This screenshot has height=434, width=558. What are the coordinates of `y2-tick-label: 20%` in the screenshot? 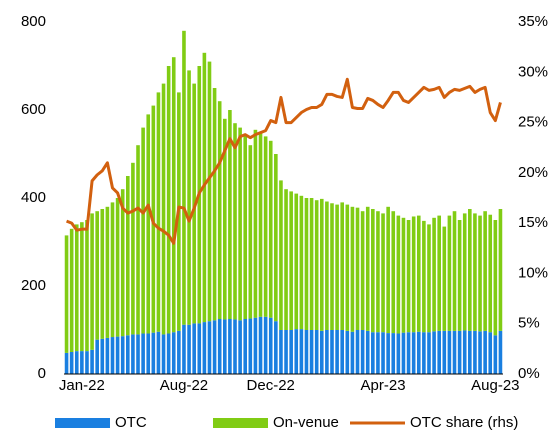 It's located at (533, 172).